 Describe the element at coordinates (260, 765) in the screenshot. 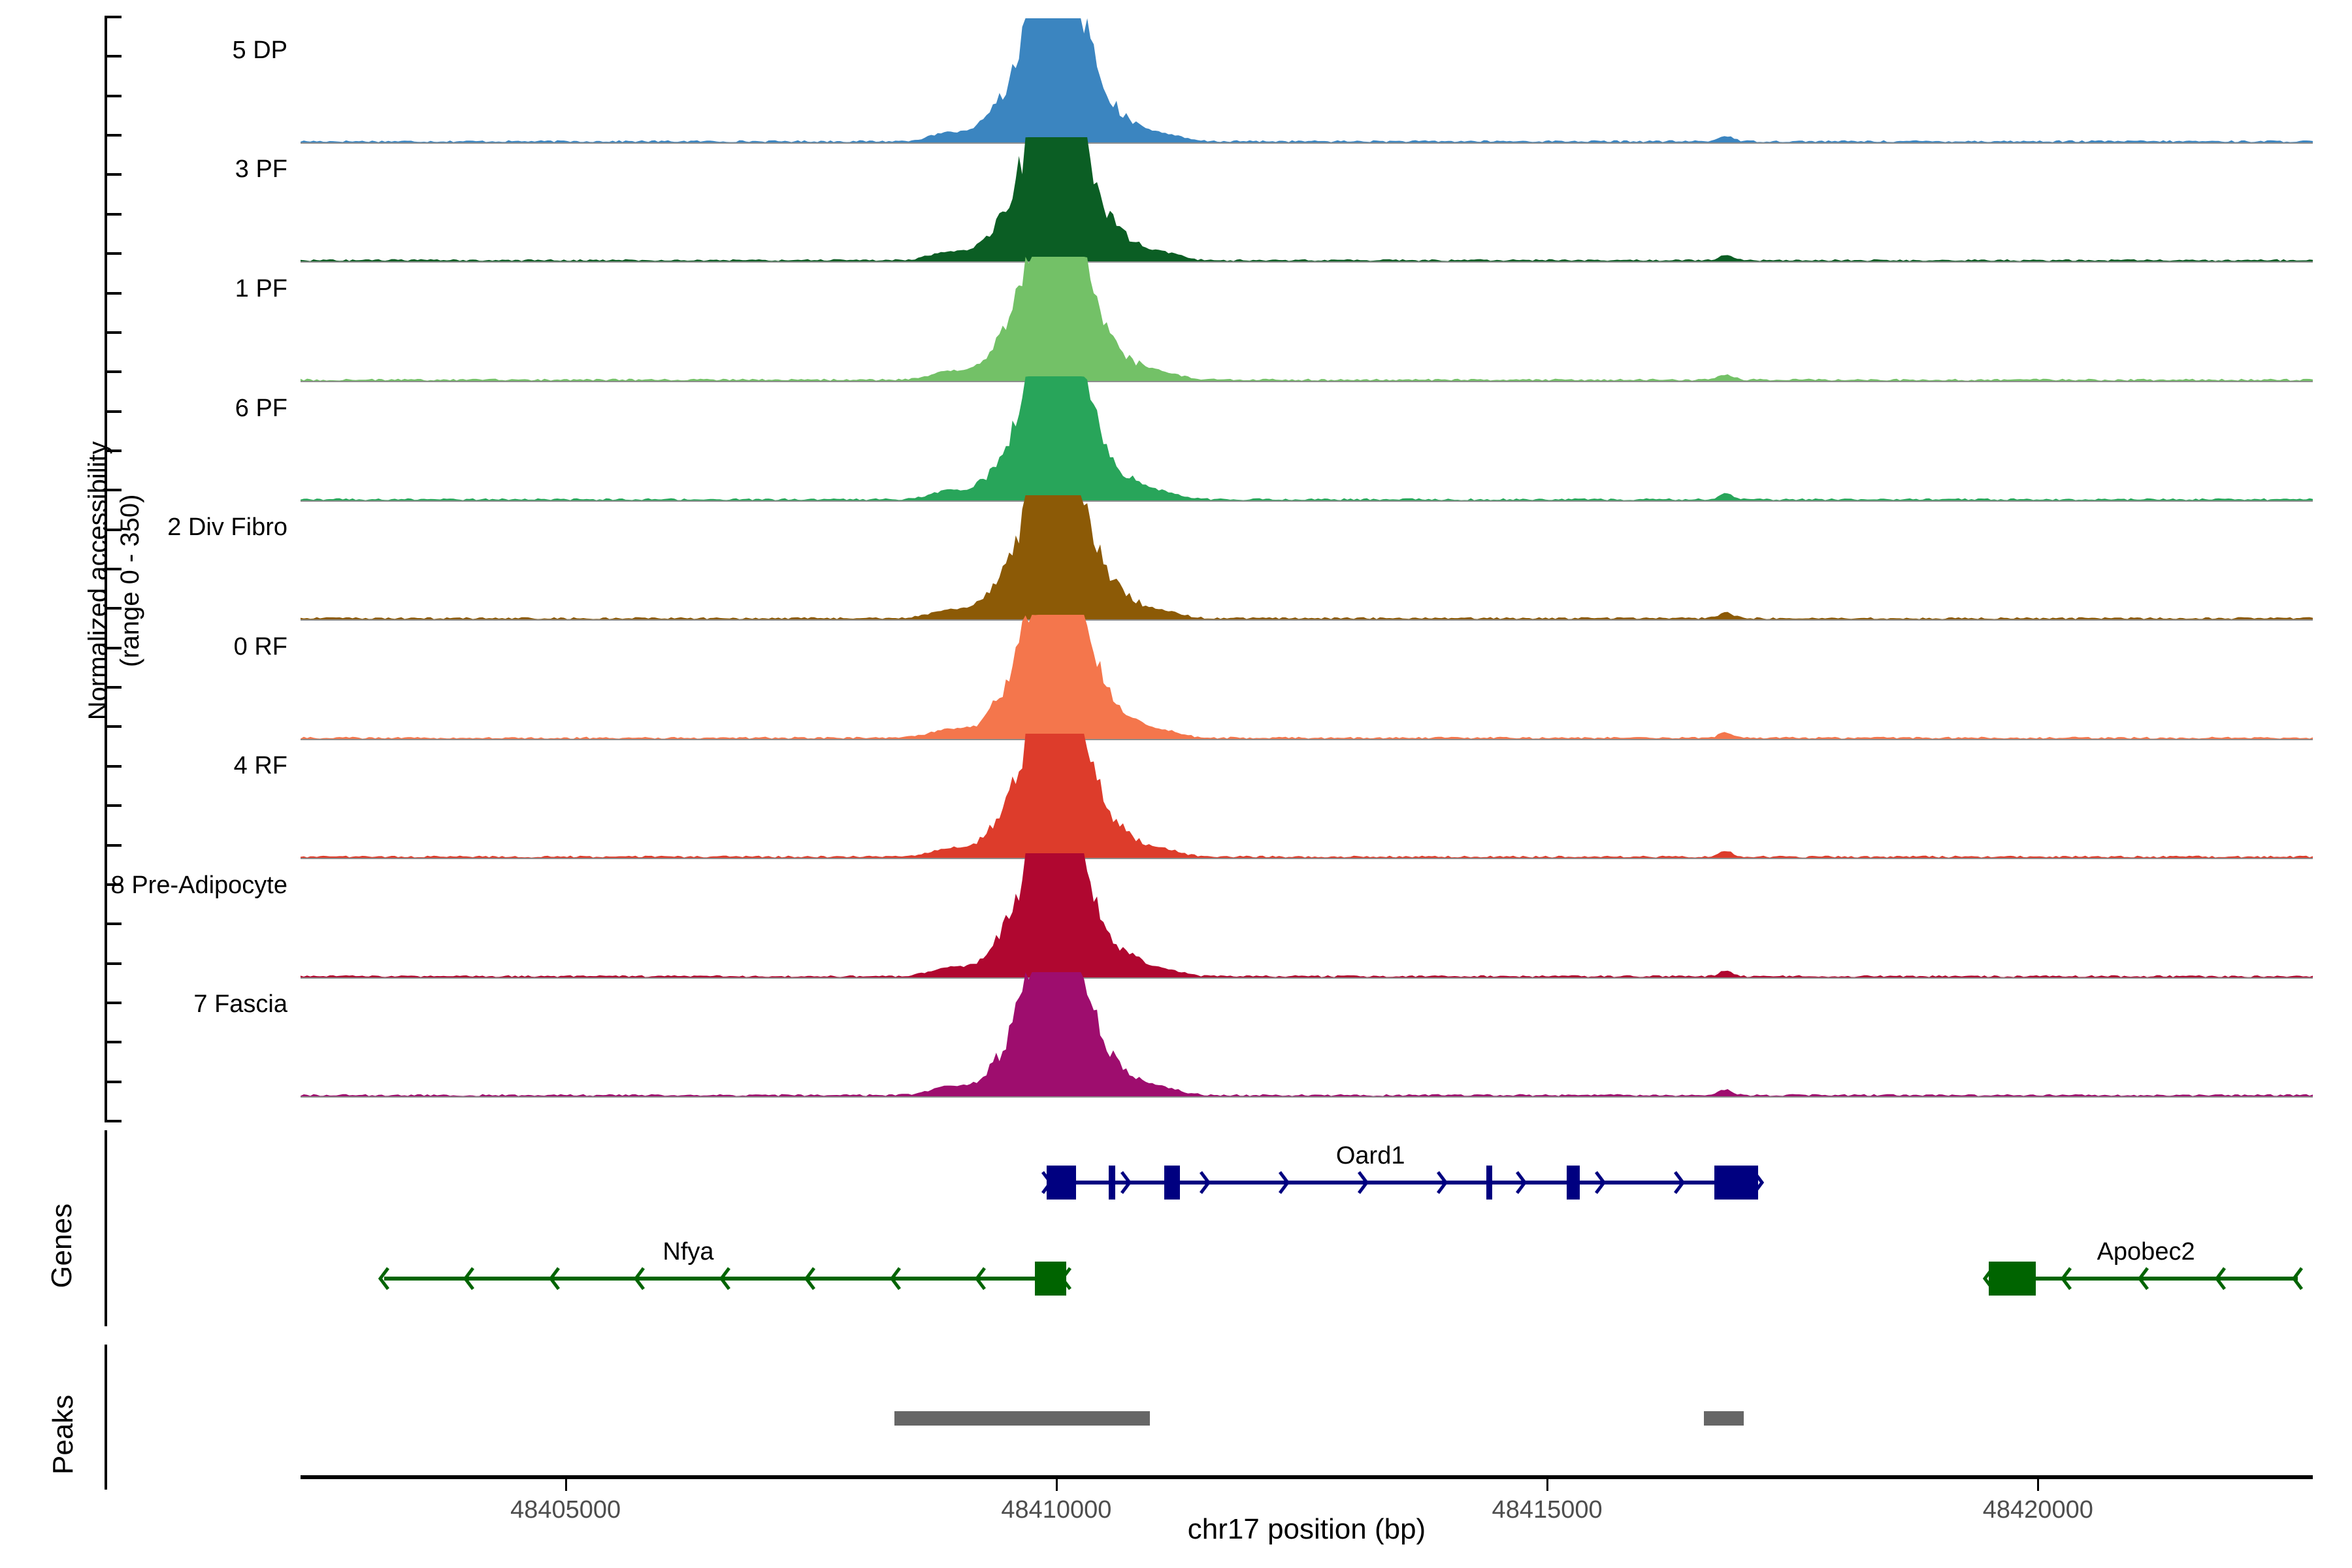

I see `track-label: 4 RF` at that location.